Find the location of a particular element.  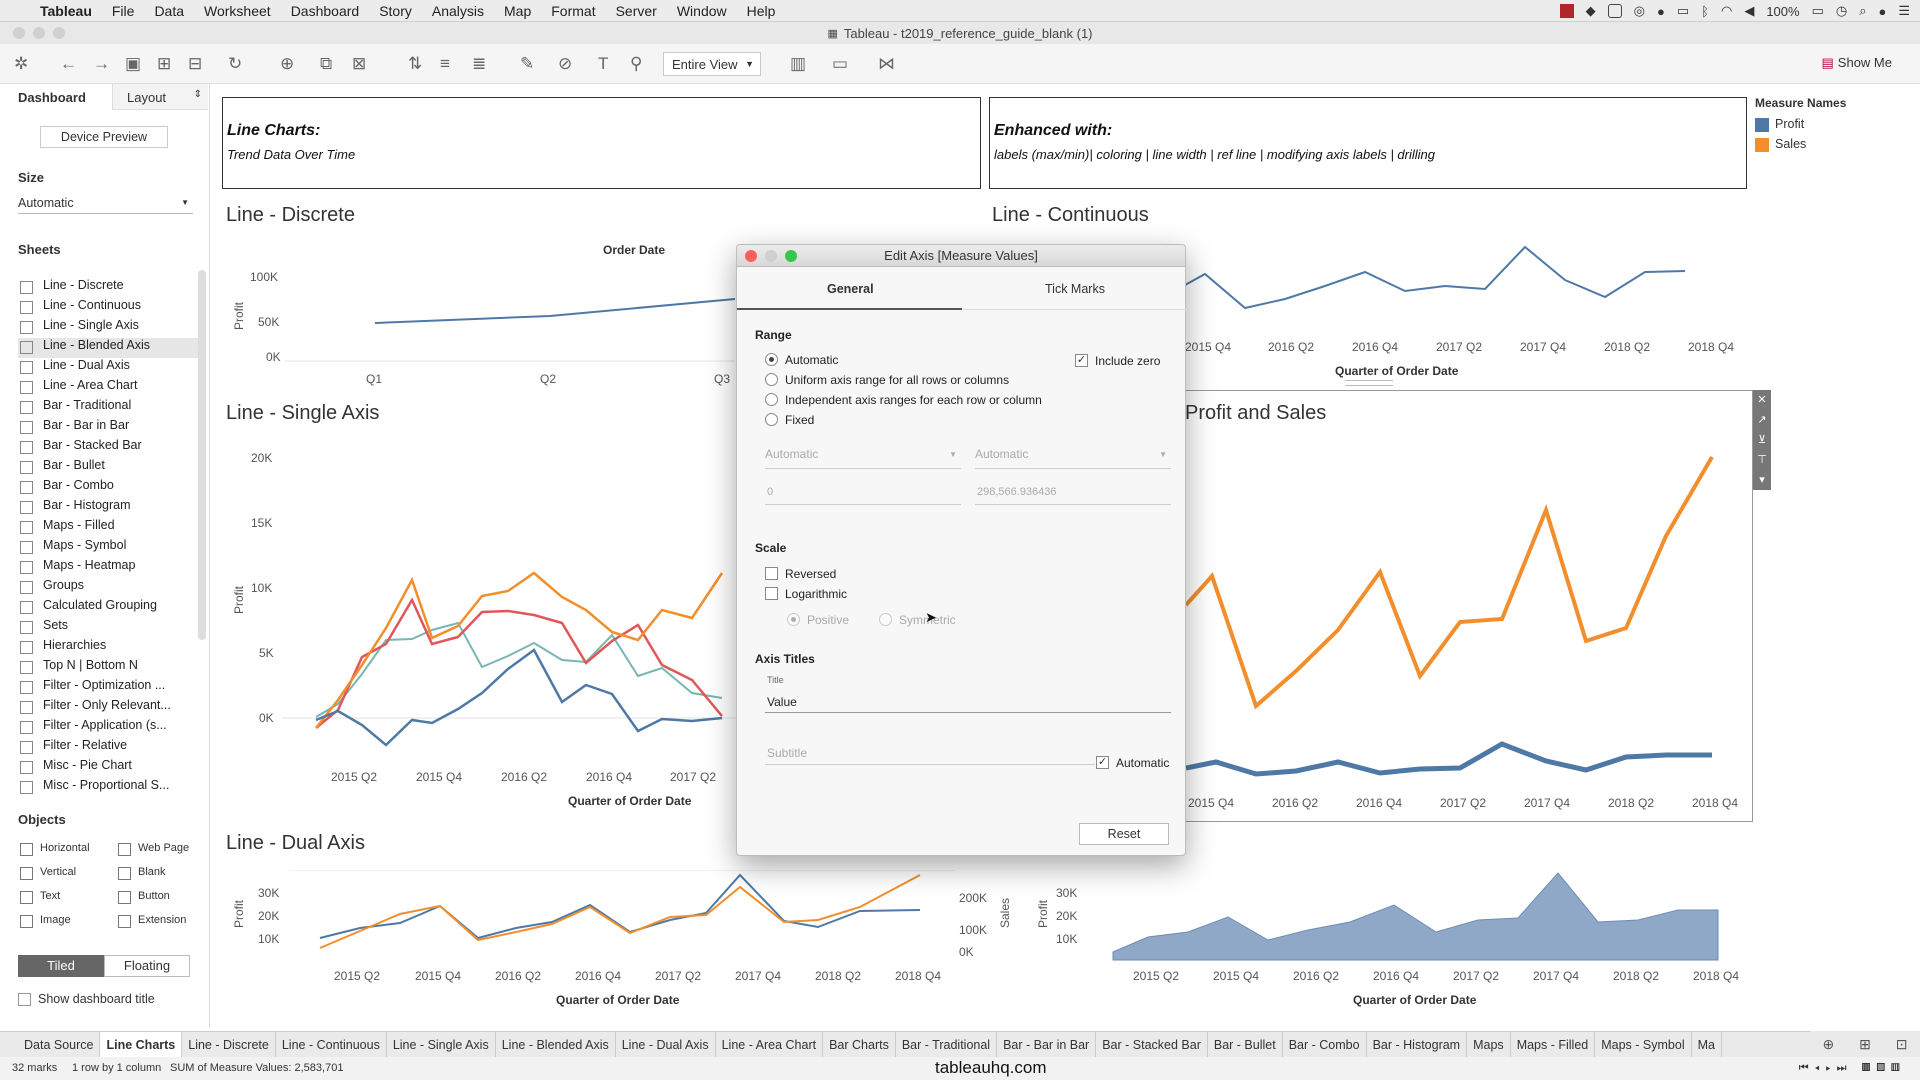

dropbox-icon: ◆ is located at coordinates (1590, 10).